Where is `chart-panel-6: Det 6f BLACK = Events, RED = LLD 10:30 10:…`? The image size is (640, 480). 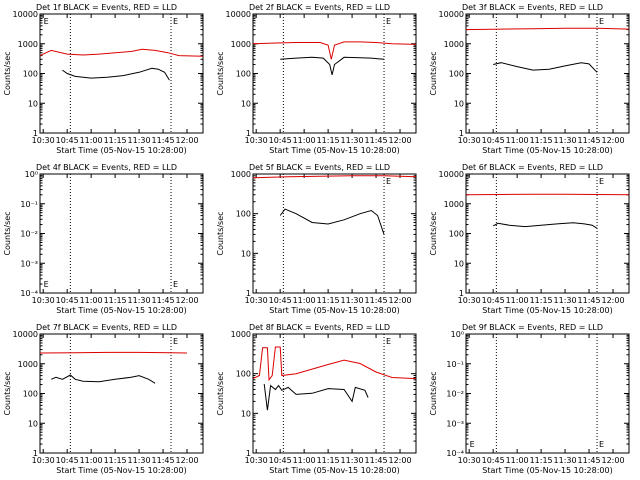
chart-panel-6: Det 6f BLACK = Events, RED = LLD 10:30 10:… is located at coordinates (529, 239).